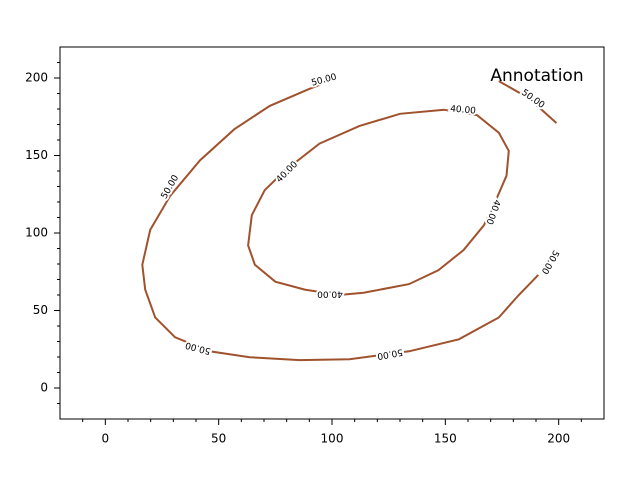  I want to click on x-tick-label: 100, so click(332, 439).